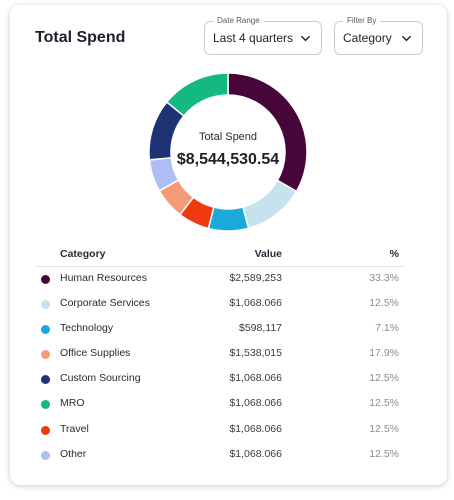 This screenshot has width=454, height=500. What do you see at coordinates (74, 428) in the screenshot?
I see `row-category: Travel` at bounding box center [74, 428].